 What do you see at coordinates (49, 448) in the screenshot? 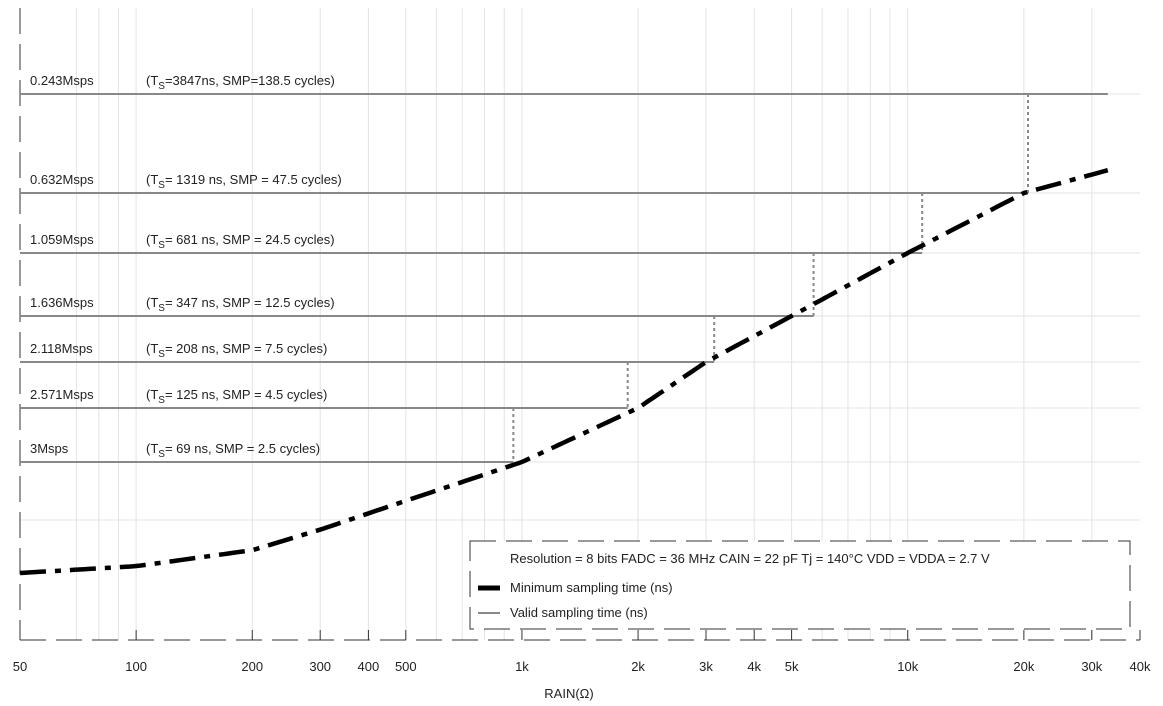
I see `level-rate-label: 3Msps` at bounding box center [49, 448].